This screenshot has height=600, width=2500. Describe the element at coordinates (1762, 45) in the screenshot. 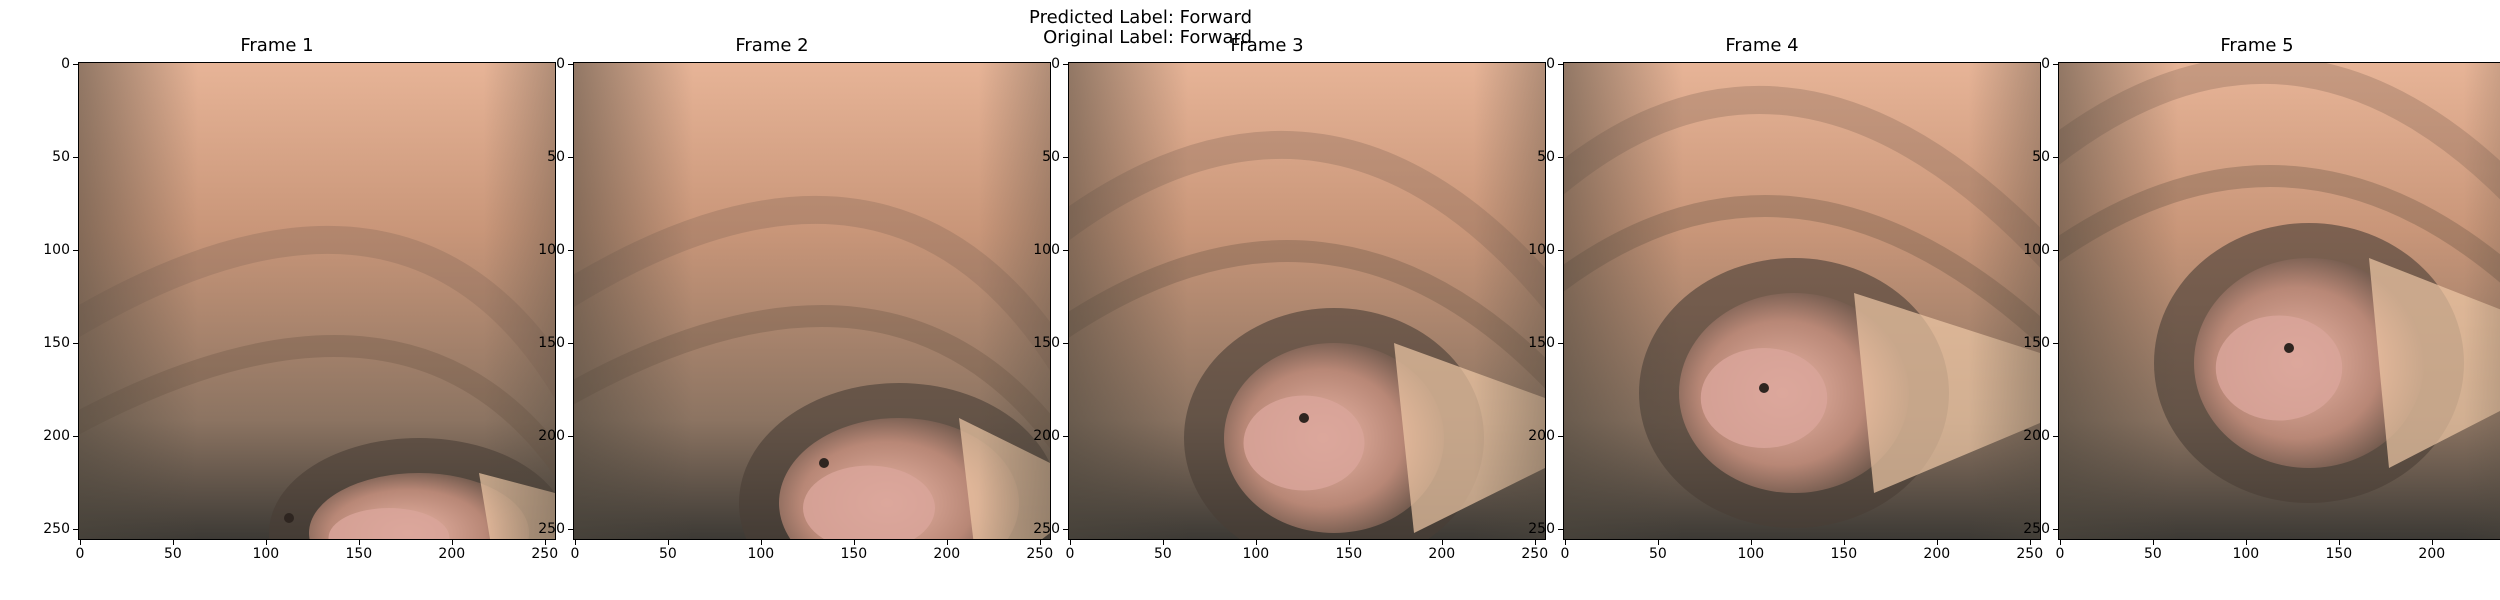

I see `frame-title: Frame 4` at that location.